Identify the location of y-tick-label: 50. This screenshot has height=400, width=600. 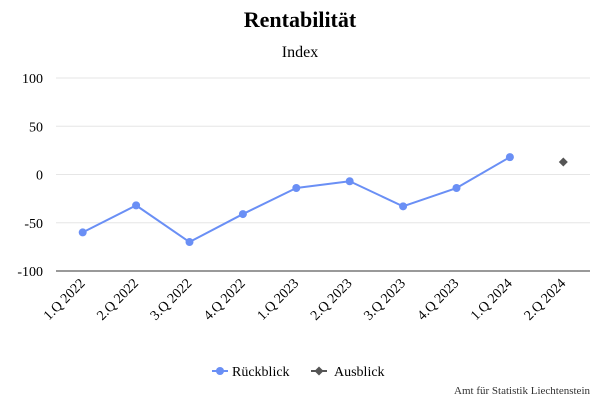
(36, 127).